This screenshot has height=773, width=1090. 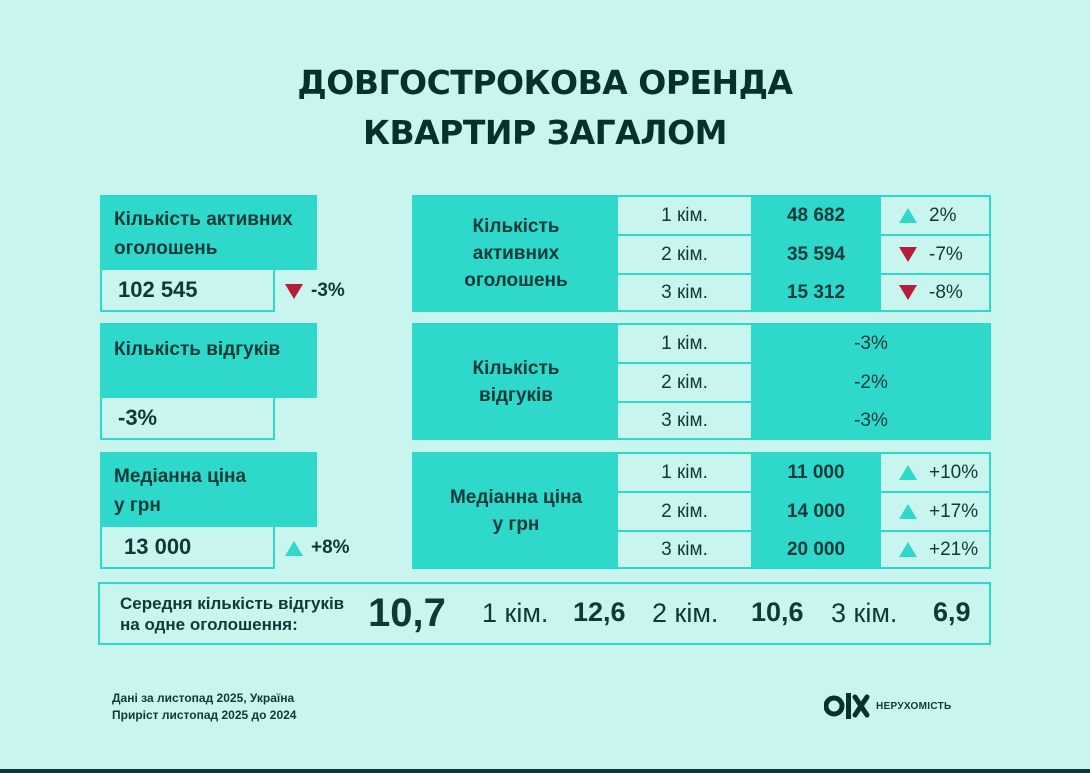 I want to click on change-cell: -8%, so click(x=935, y=292).